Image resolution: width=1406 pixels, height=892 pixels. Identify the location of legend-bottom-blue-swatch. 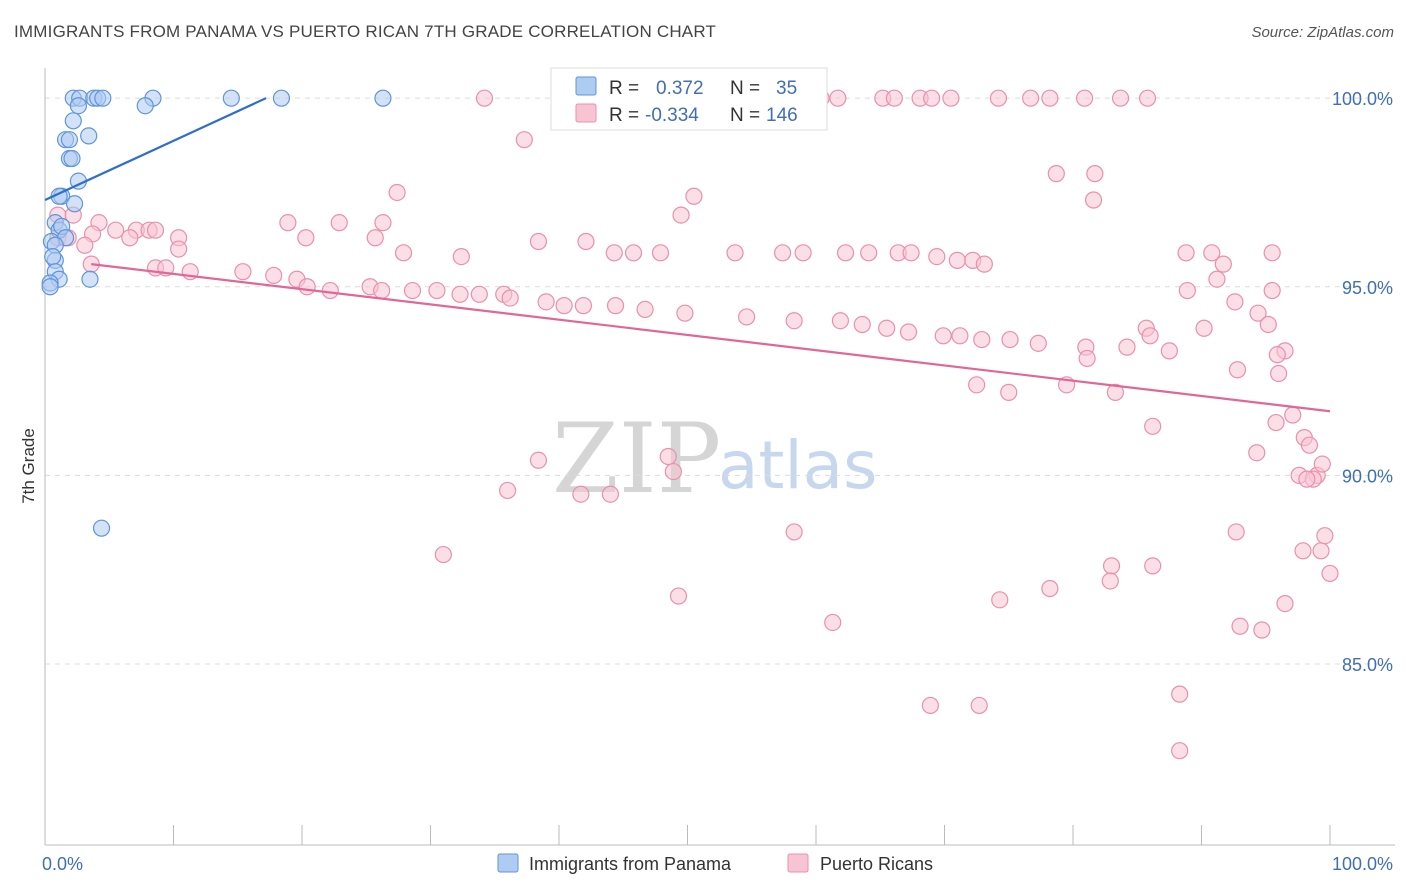
(508, 863).